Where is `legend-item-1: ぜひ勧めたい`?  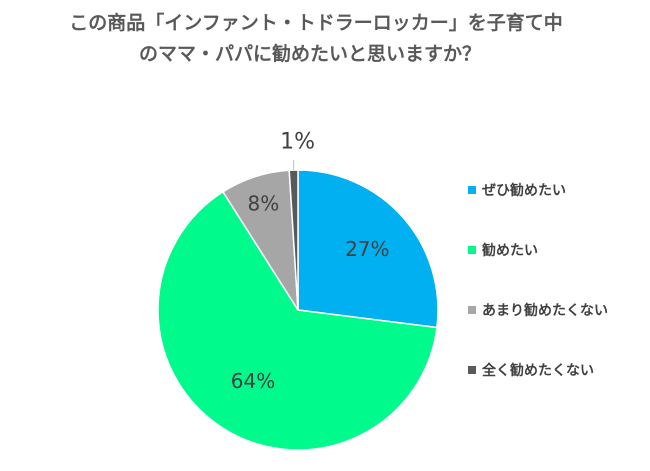 legend-item-1: ぜひ勧めたい is located at coordinates (517, 190).